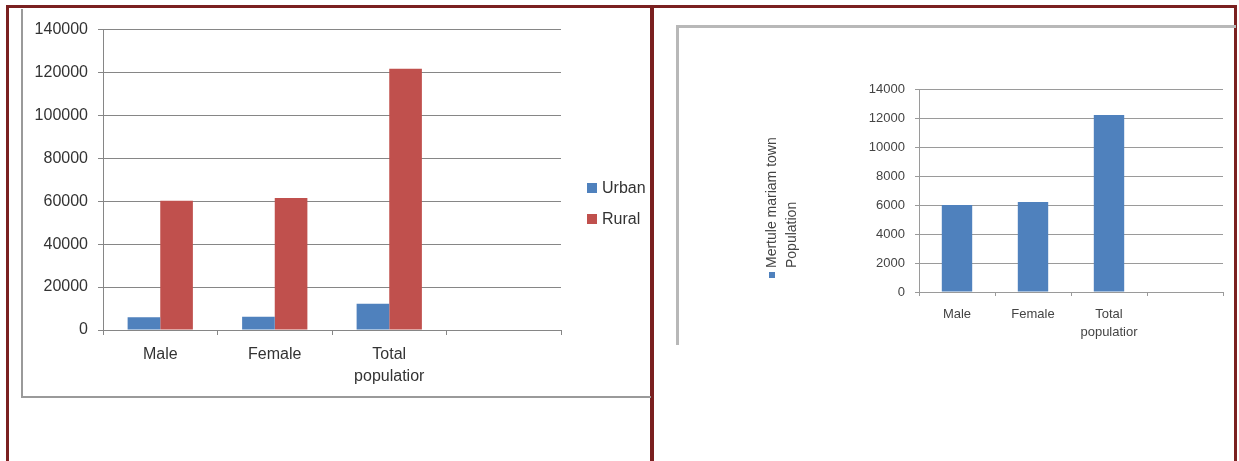 This screenshot has width=1239, height=461. I want to click on y-tick-label: 60000, so click(66, 200).